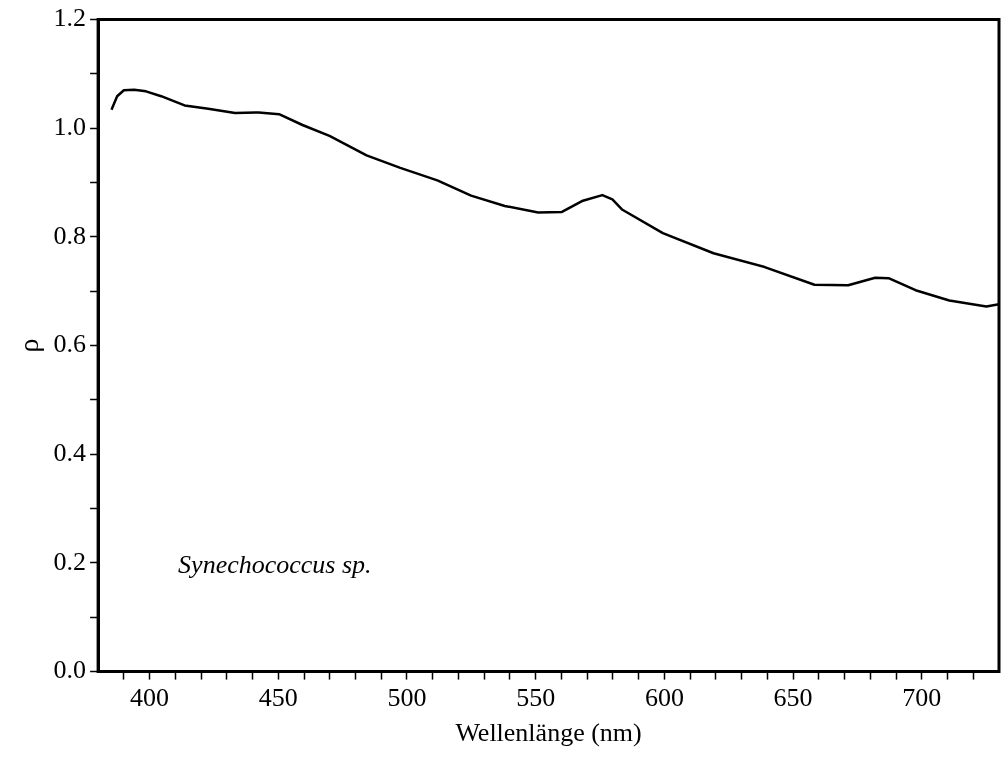 The image size is (1002, 760). I want to click on y-tick-label: 0.0, so click(70, 670).